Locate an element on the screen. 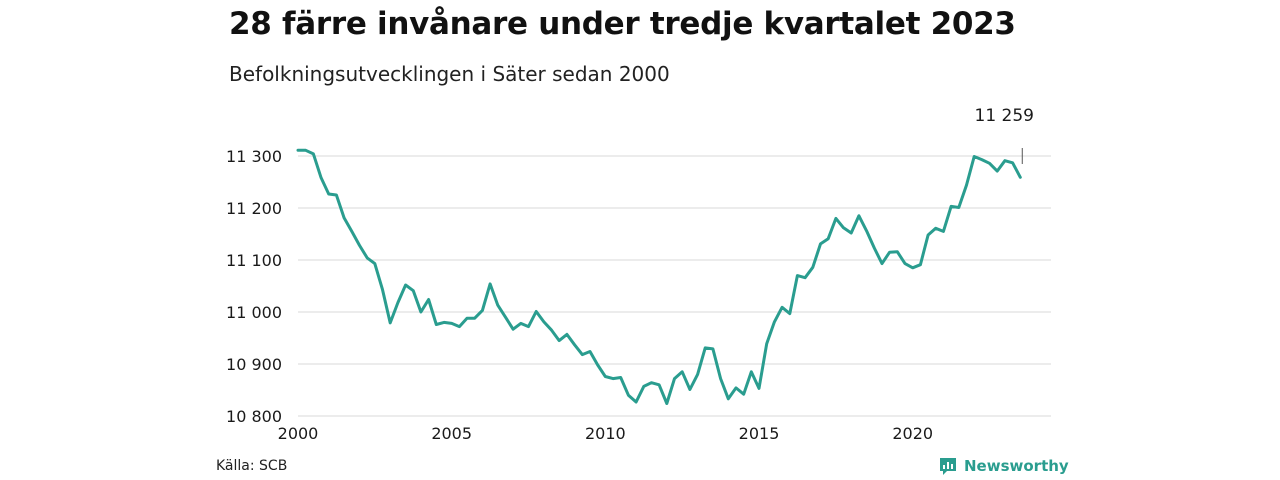 The height and width of the screenshot is (480, 1280). x-tick-labels: 2000 2005 2010 2015 2020 is located at coordinates (605, 433).